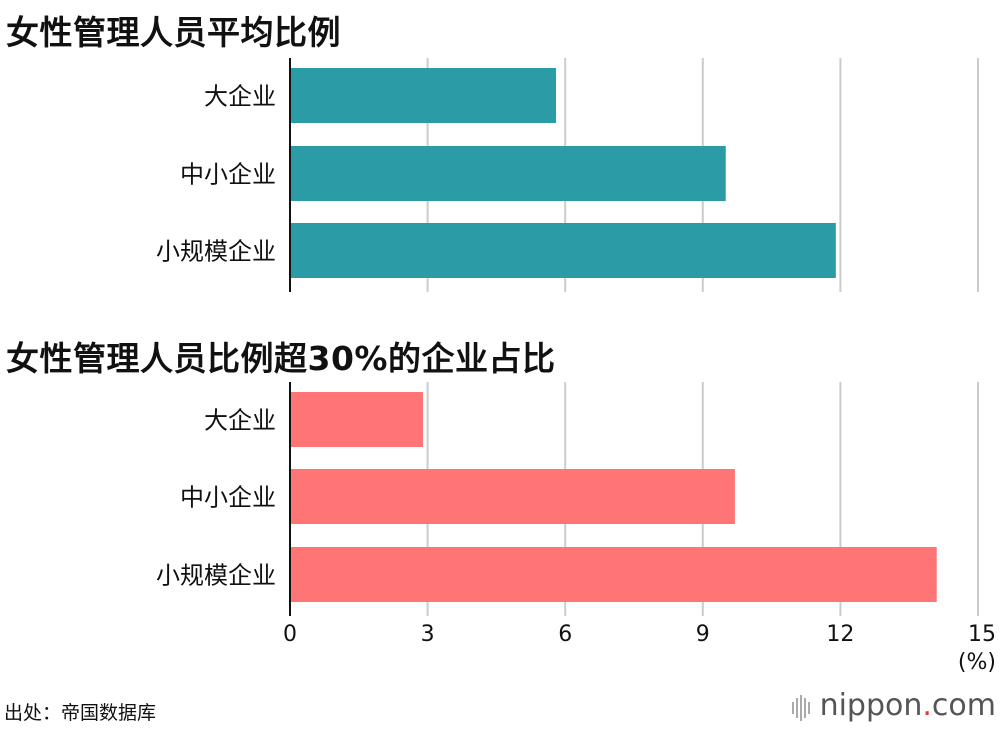  Describe the element at coordinates (703, 634) in the screenshot. I see `tick-label: 9` at that location.